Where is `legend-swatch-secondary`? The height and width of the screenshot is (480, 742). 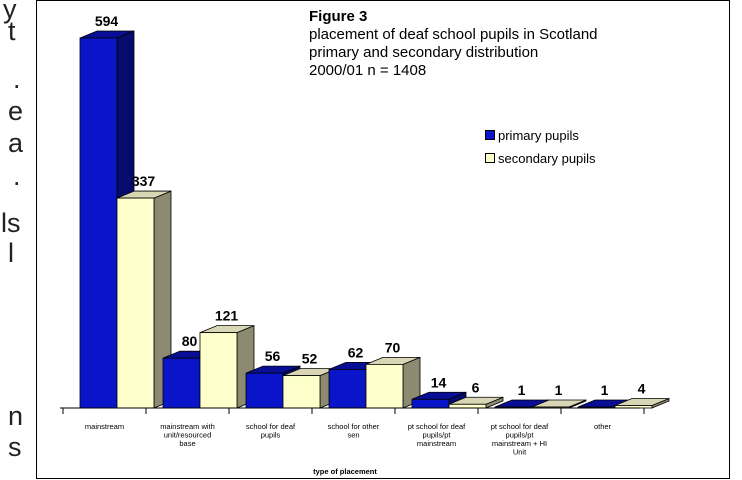
legend-swatch-secondary is located at coordinates (490, 158).